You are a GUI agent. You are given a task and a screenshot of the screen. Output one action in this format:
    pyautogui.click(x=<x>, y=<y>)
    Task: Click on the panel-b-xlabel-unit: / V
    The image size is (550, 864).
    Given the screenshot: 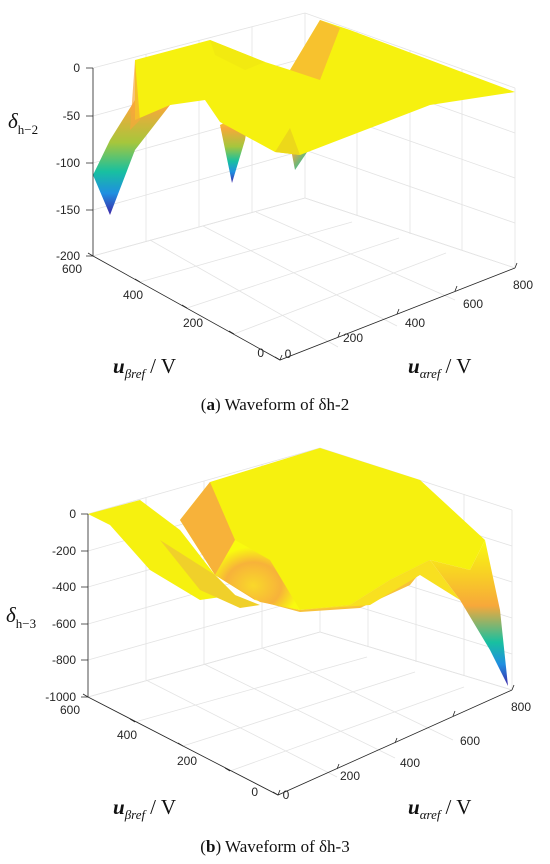 What is the action you would take?
    pyautogui.click(x=458, y=807)
    